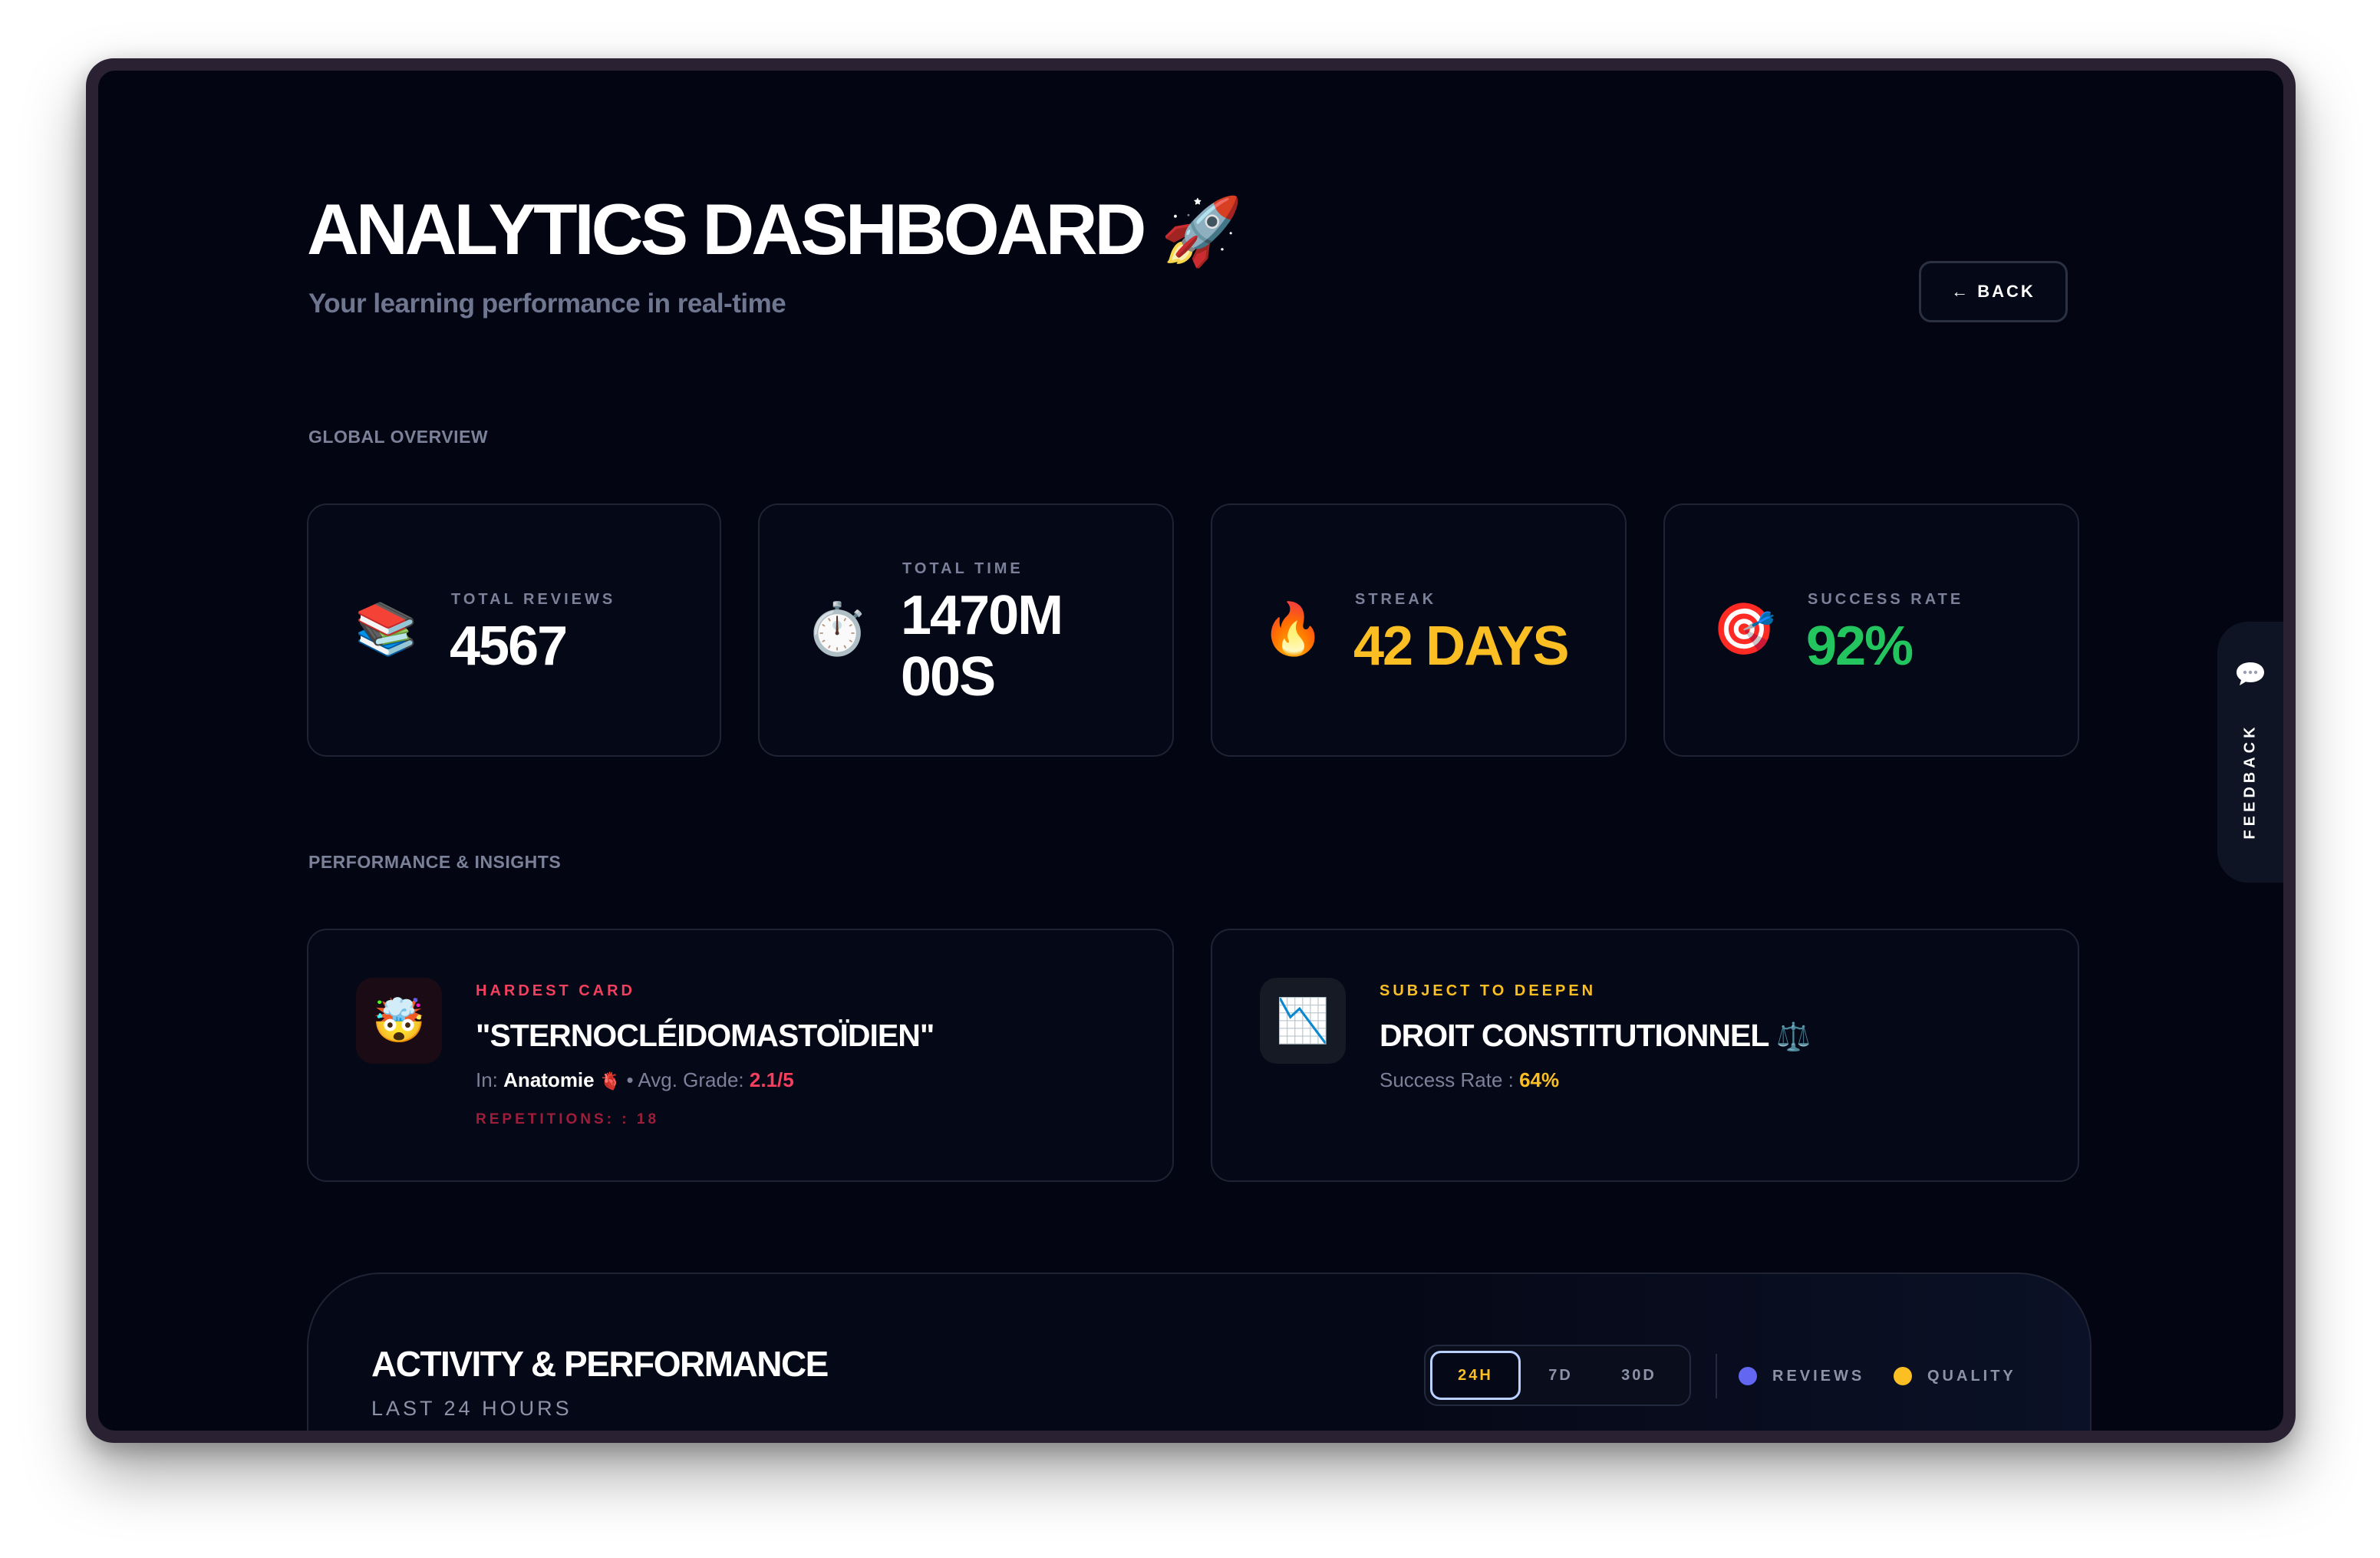  Describe the element at coordinates (399, 1021) in the screenshot. I see `exploding-head-icon: 🤯` at that location.